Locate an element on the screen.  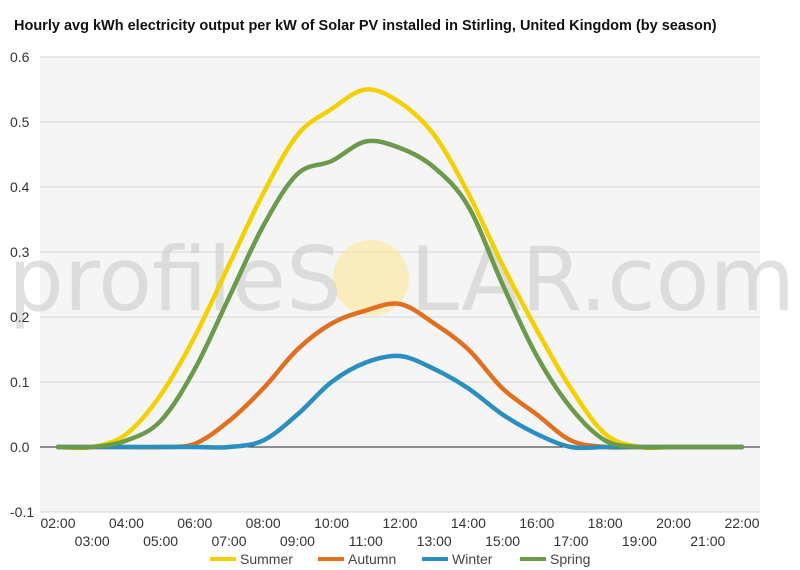
x-tick-label: 02:00 is located at coordinates (57, 523).